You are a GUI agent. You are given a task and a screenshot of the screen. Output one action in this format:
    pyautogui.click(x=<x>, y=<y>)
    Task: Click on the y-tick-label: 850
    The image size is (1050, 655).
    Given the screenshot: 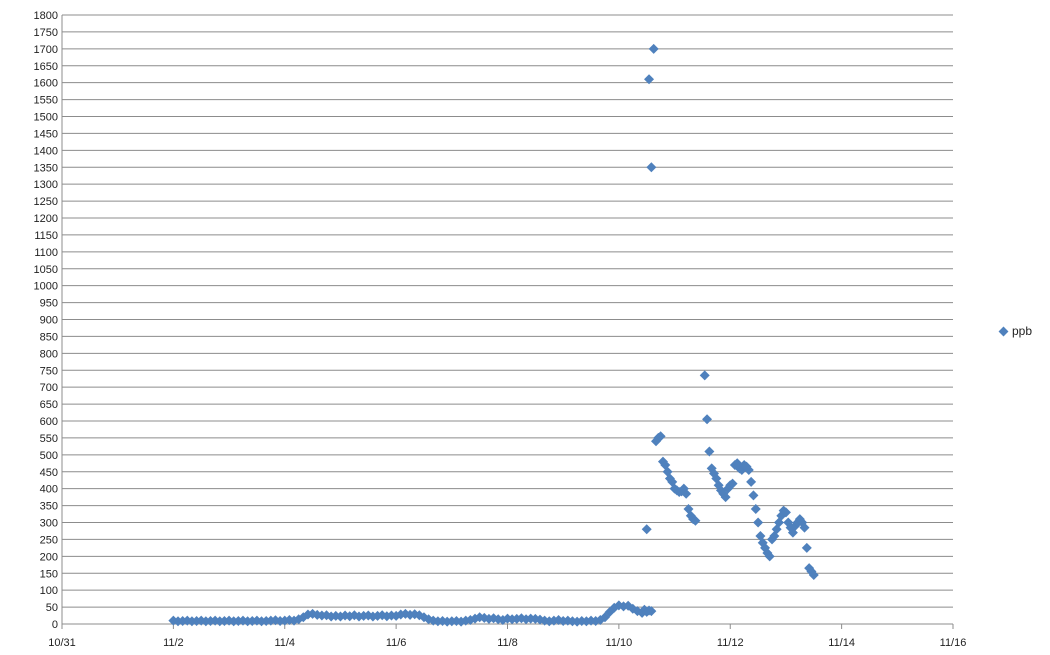 What is the action you would take?
    pyautogui.click(x=49, y=337)
    